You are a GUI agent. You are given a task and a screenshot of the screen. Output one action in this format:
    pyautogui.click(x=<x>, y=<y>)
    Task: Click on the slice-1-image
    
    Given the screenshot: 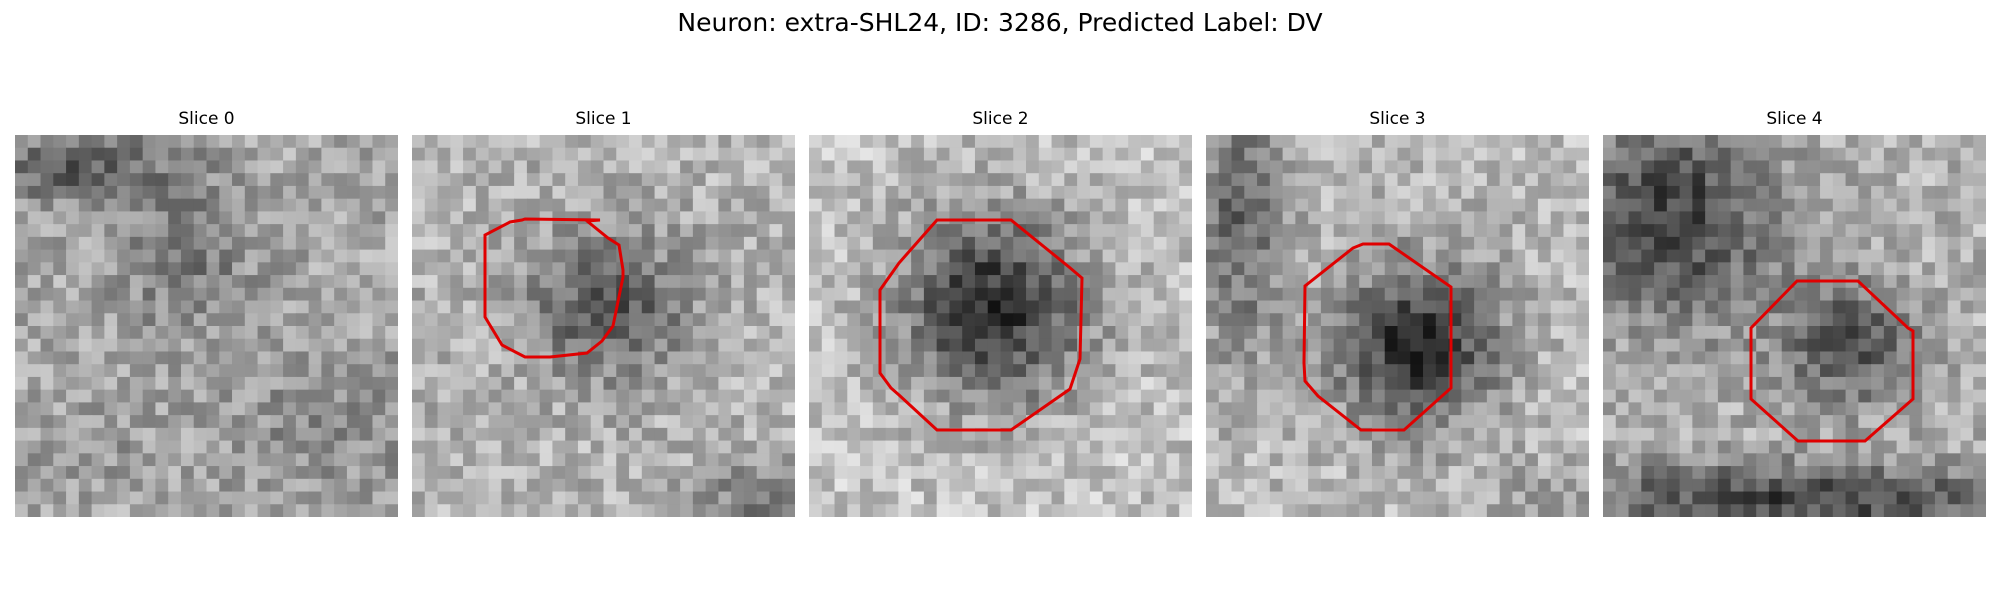 What is the action you would take?
    pyautogui.click(x=603, y=326)
    